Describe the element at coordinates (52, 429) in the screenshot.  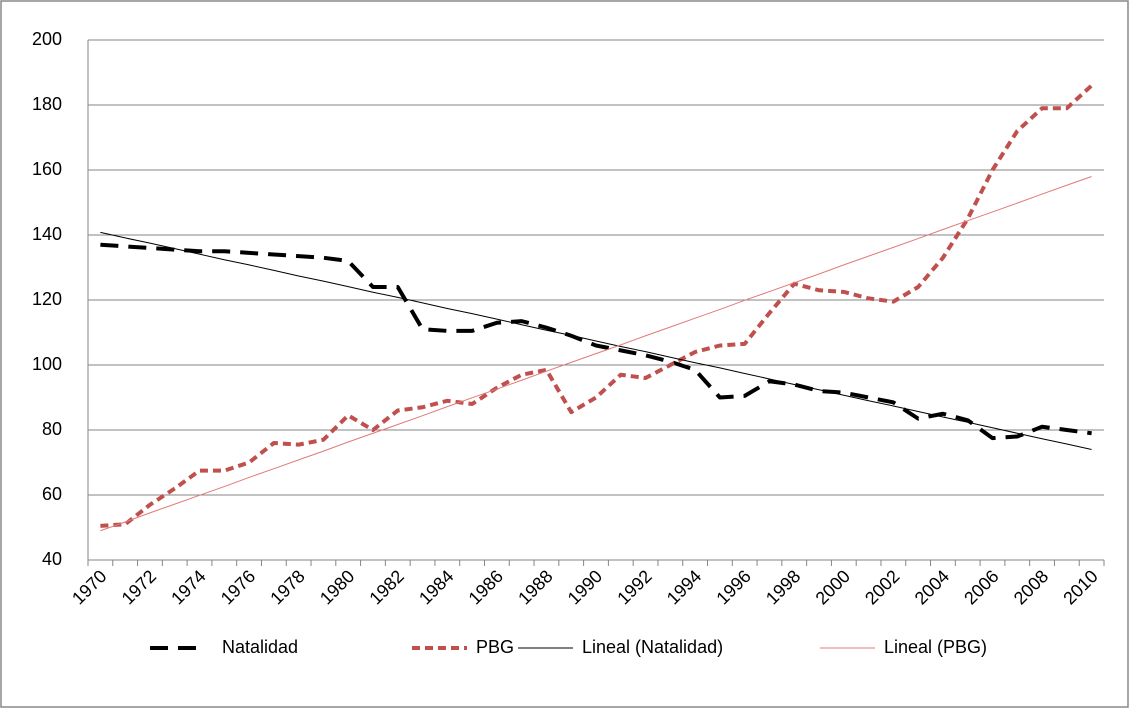
I see `y-tick-label: 80` at that location.